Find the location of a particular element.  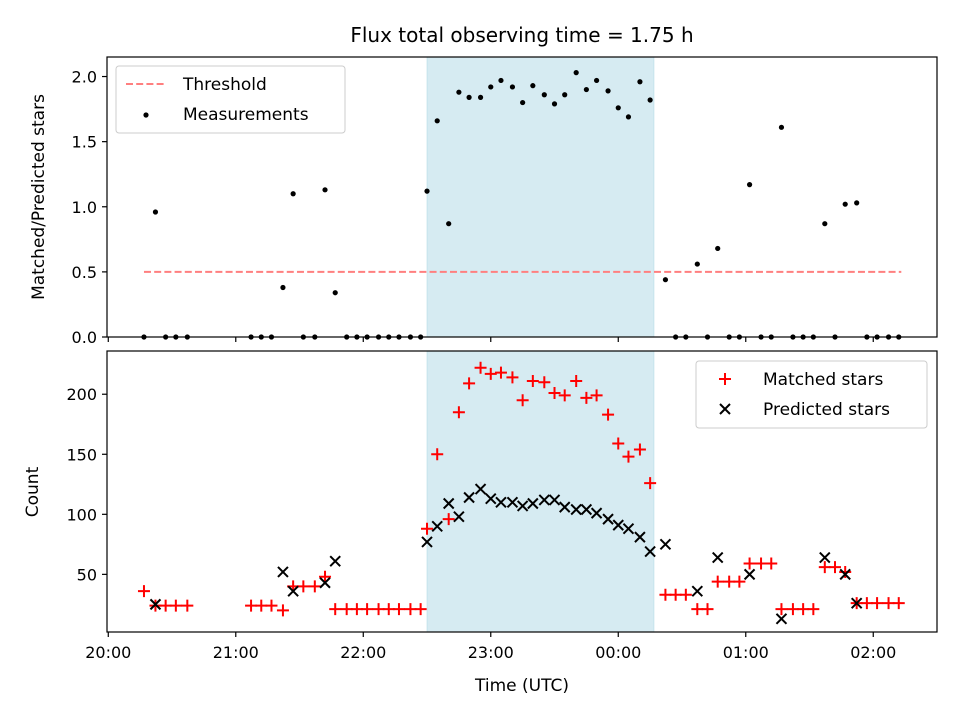

top-x-ticks is located at coordinates (490, 339).